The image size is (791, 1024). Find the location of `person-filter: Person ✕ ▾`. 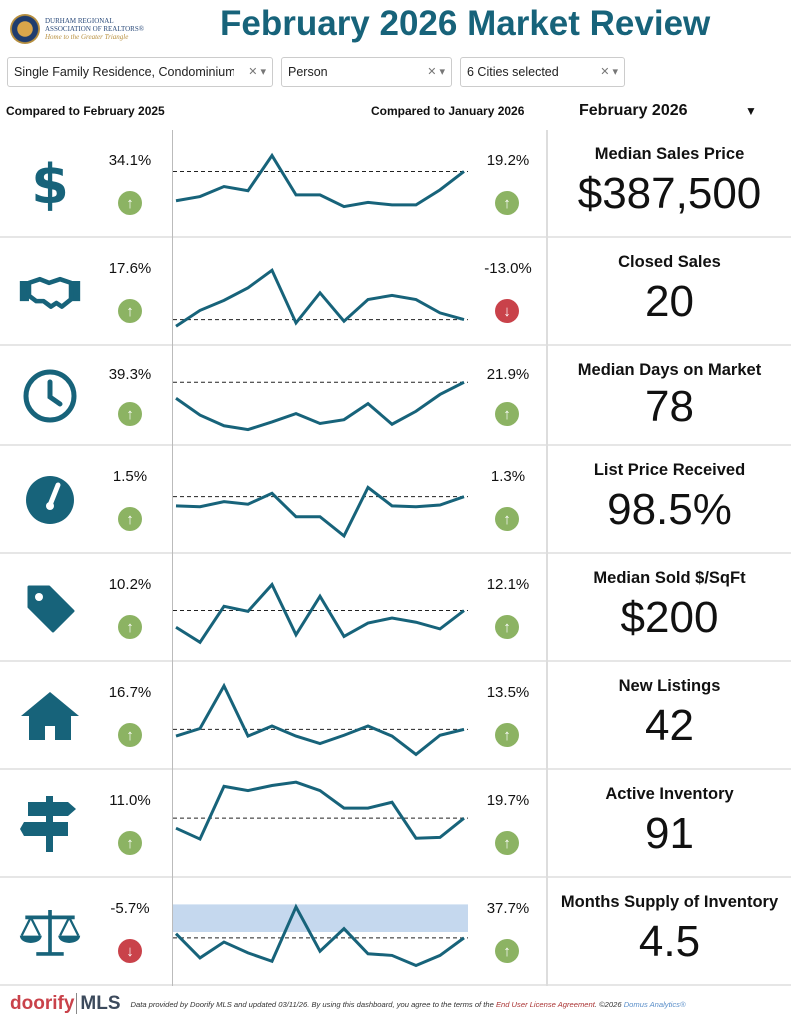

person-filter: Person ✕ ▾ is located at coordinates (366, 72).